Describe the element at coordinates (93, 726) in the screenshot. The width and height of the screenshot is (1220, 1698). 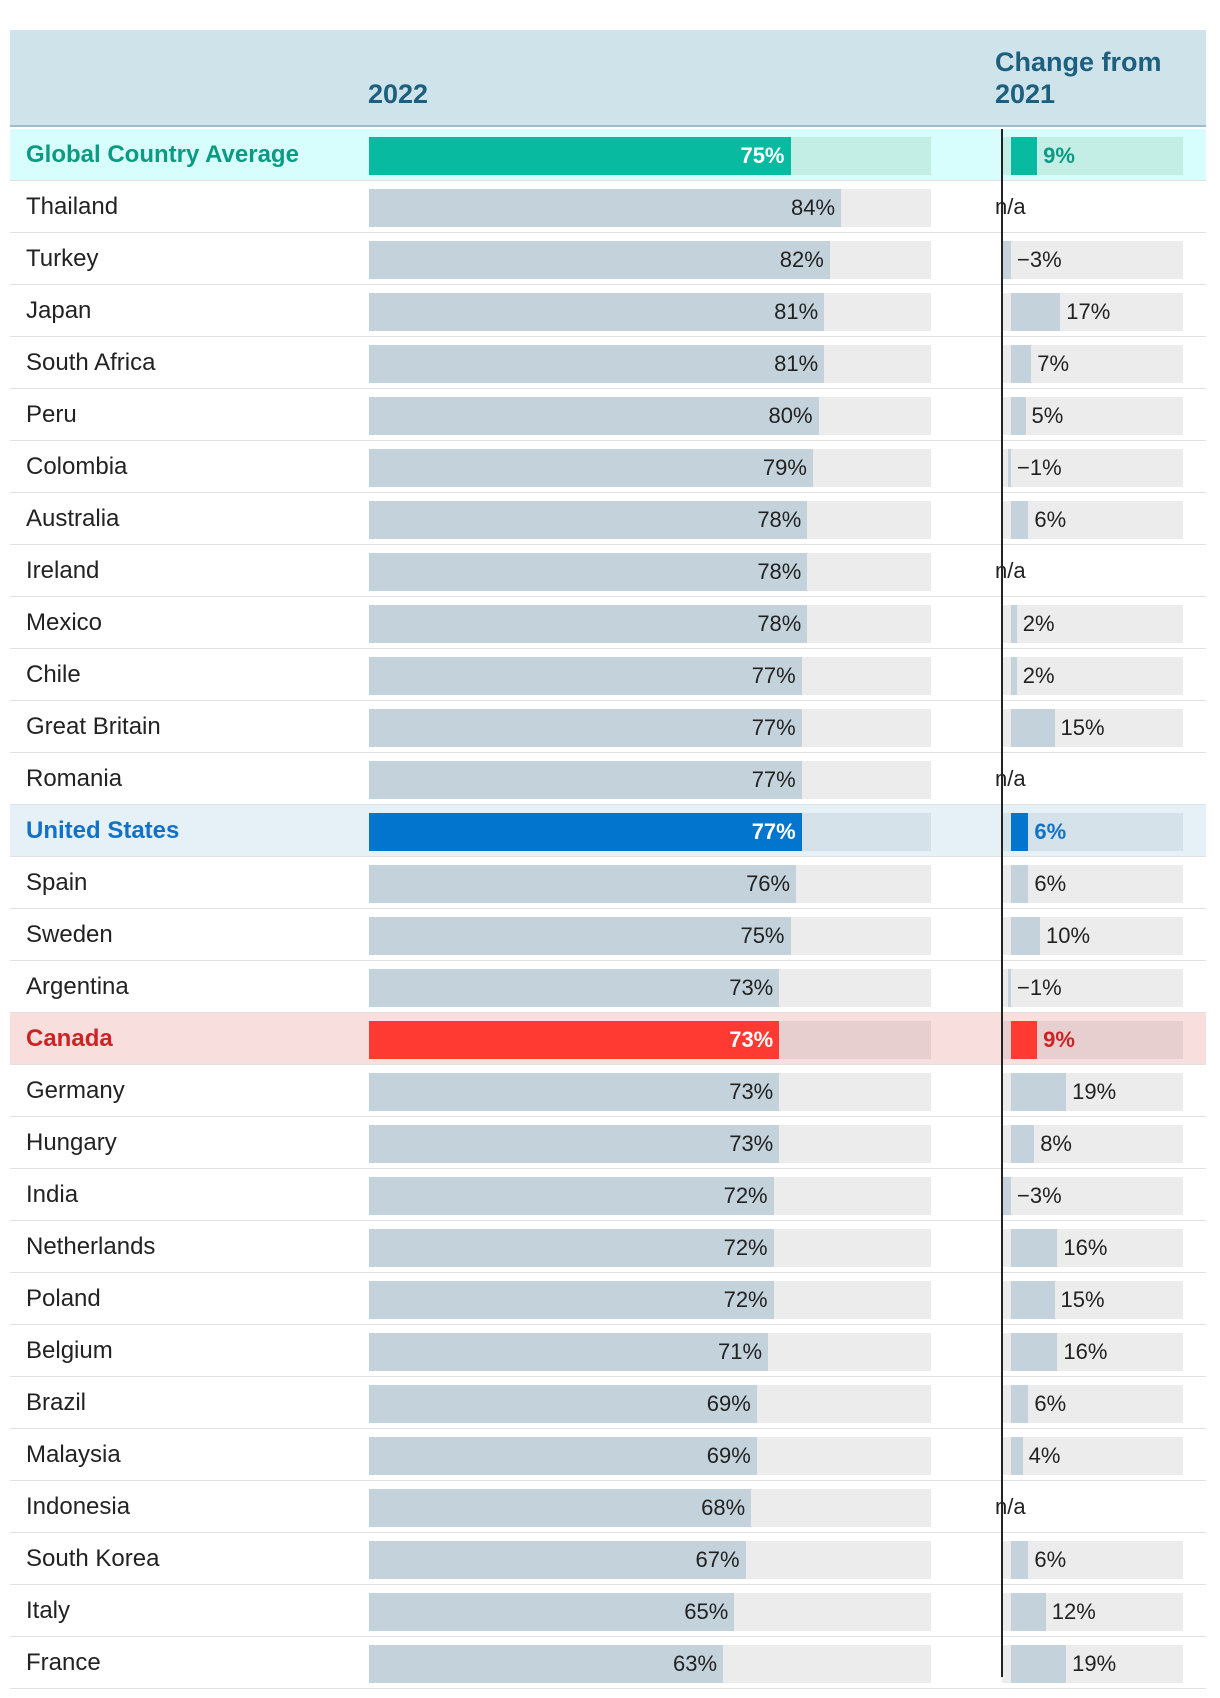
I see `country-label: Great Britain` at that location.